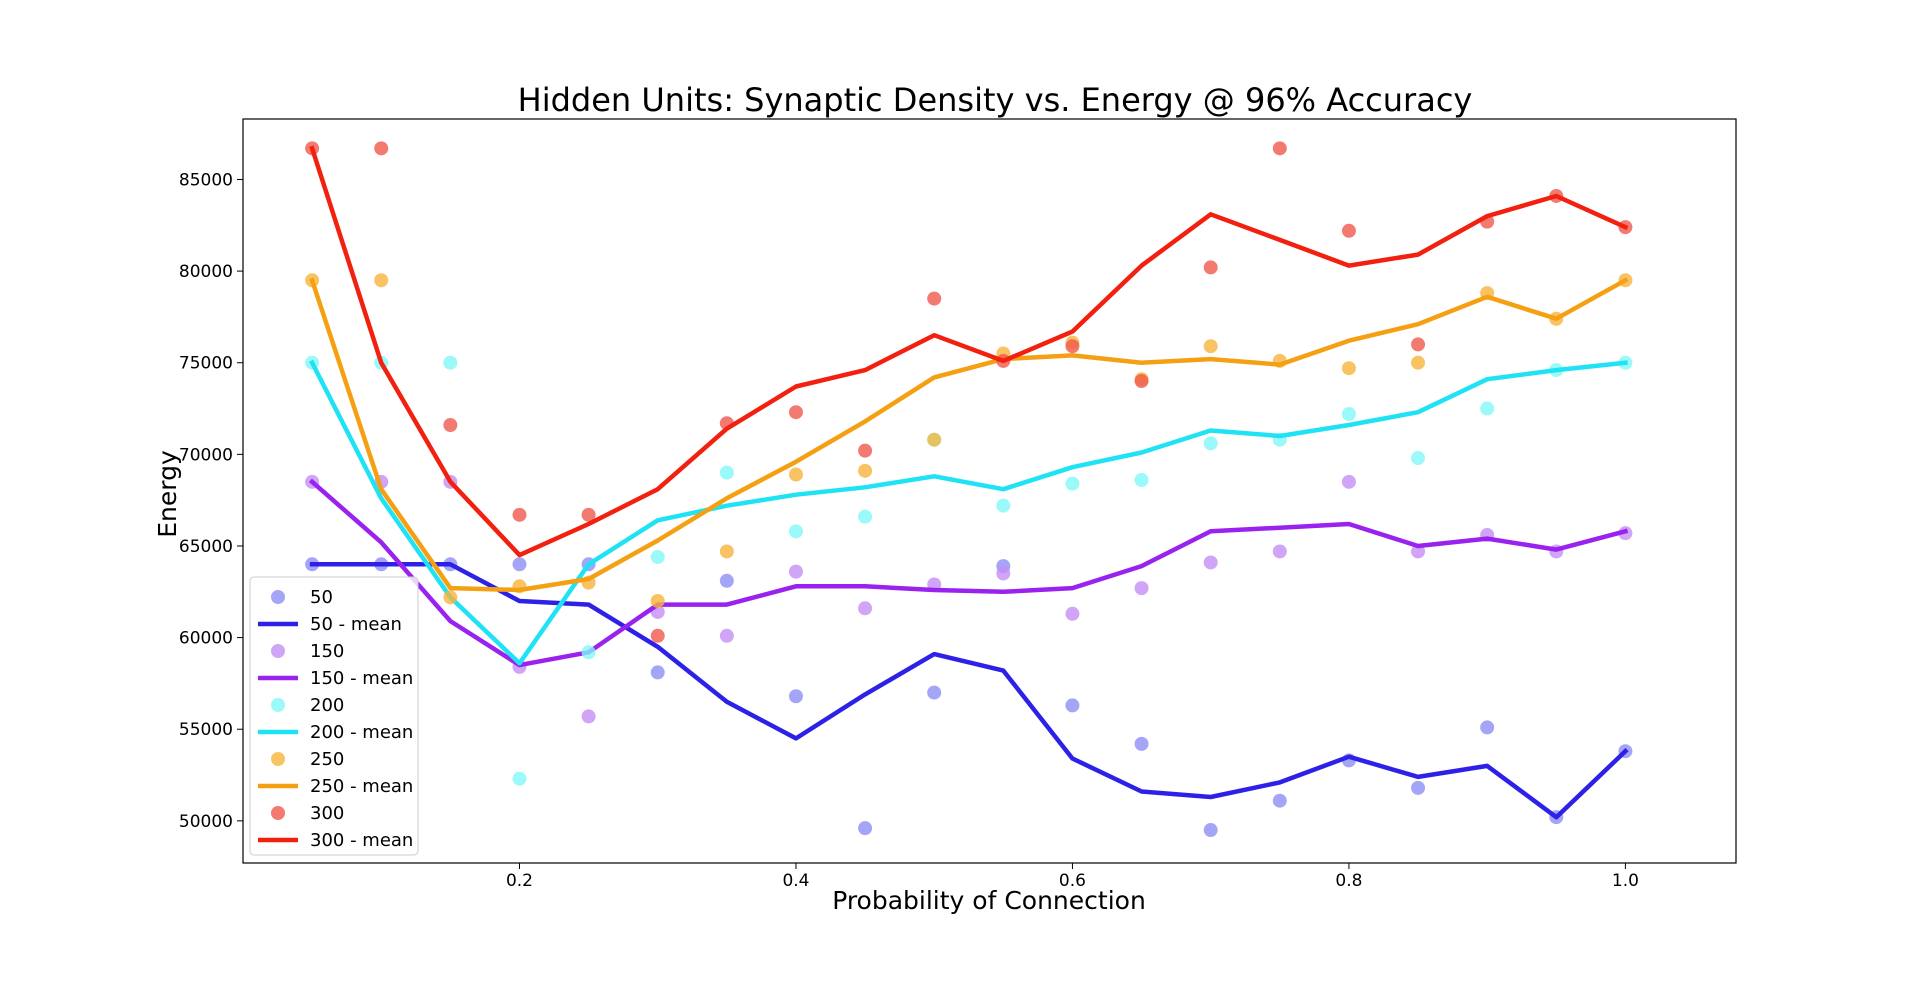 Image resolution: width=1920 pixels, height=983 pixels. Describe the element at coordinates (211, 501) in the screenshot. I see `y-axis: 50000 55000 60000 65000 70000 75000 80000 85000` at that location.